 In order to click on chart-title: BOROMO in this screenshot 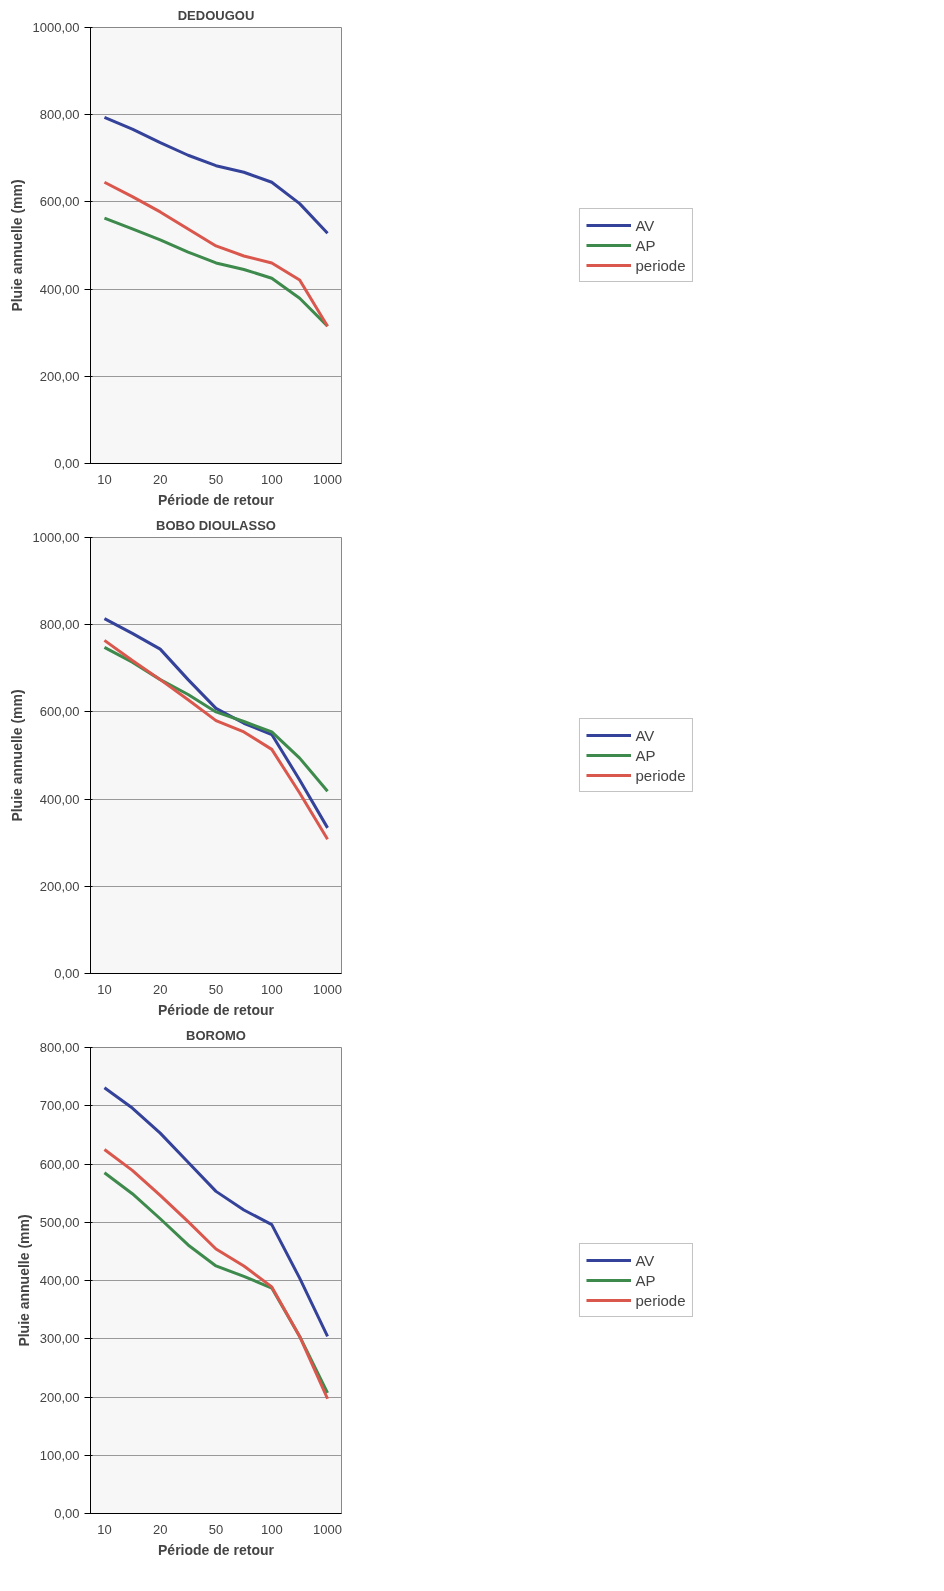, I will do `click(216, 1035)`.